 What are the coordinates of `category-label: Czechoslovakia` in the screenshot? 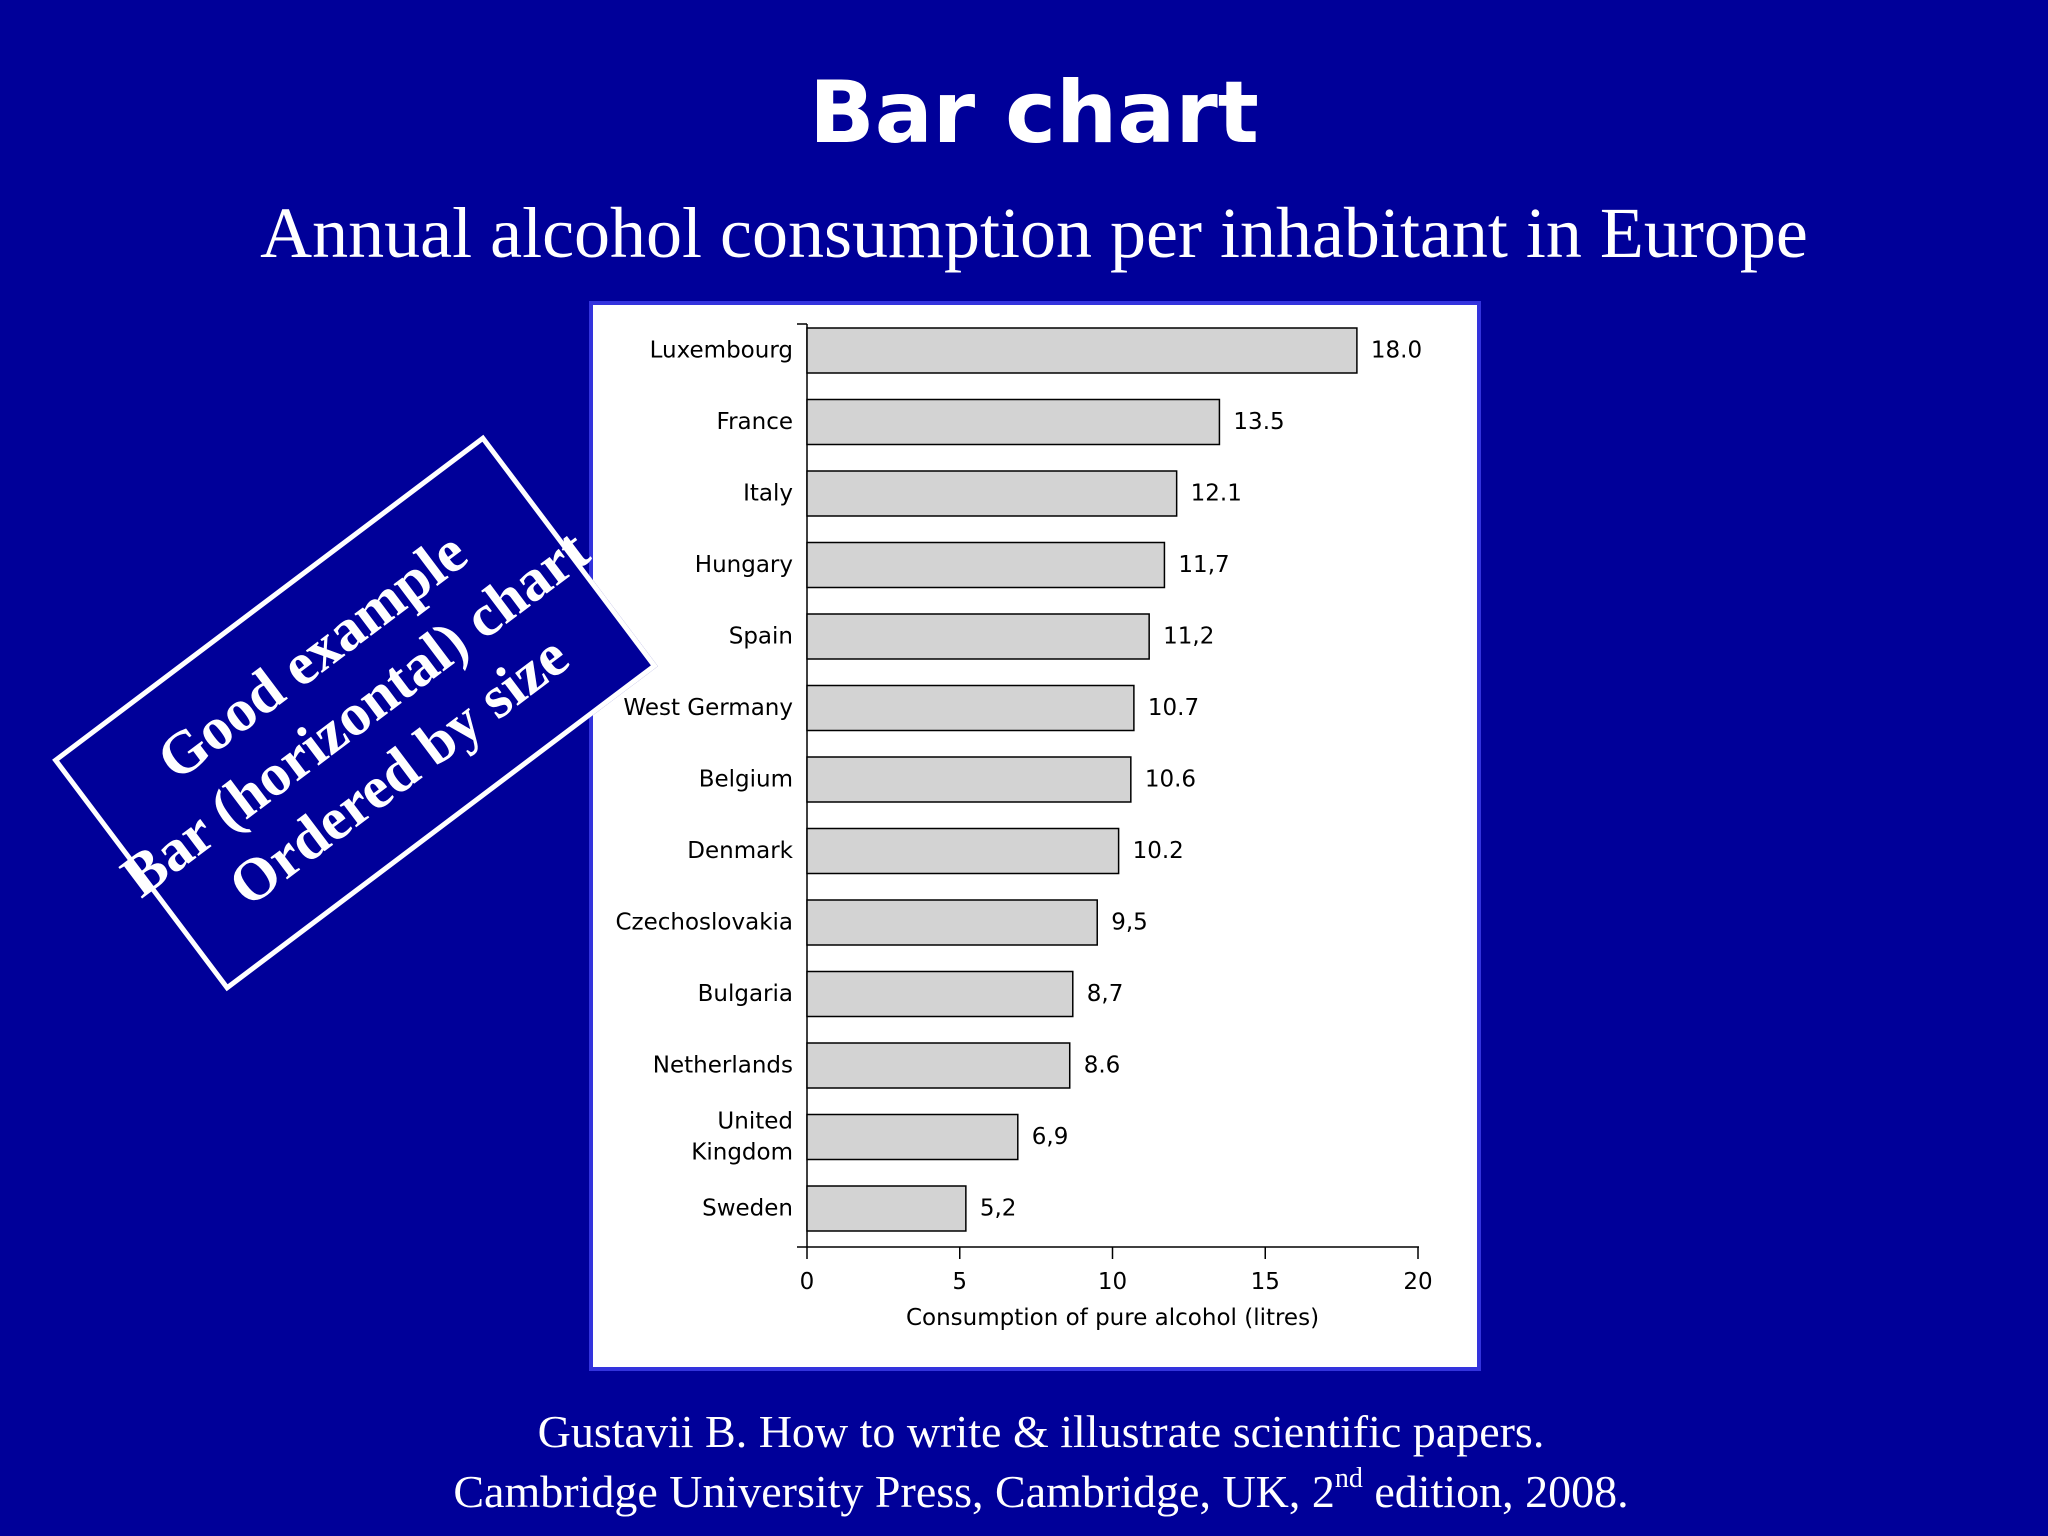 It's located at (704, 923).